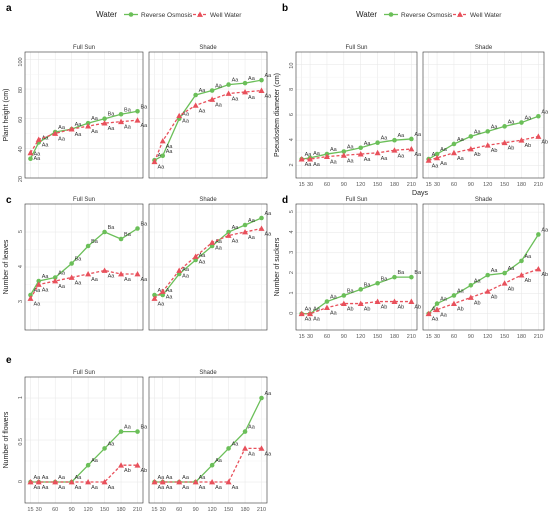 The width and height of the screenshot is (550, 511). Describe the element at coordinates (9, 360) in the screenshot. I see `panel-letter: e` at that location.